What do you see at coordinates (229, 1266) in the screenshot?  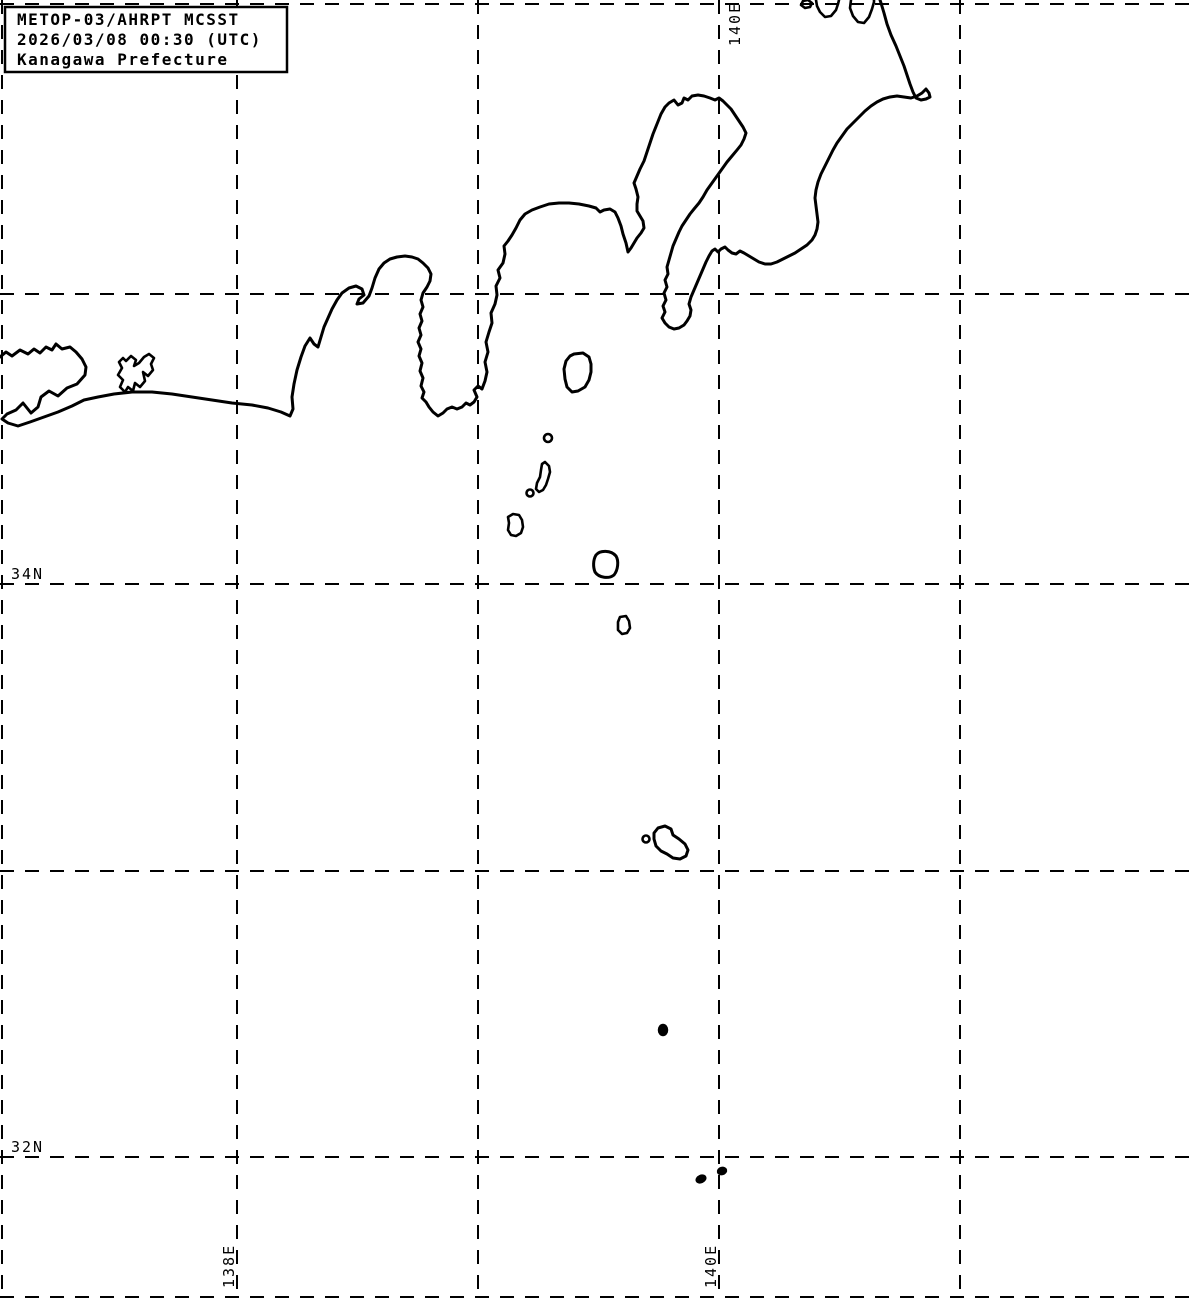 I see `grid-label-138e-bottom: 138E` at bounding box center [229, 1266].